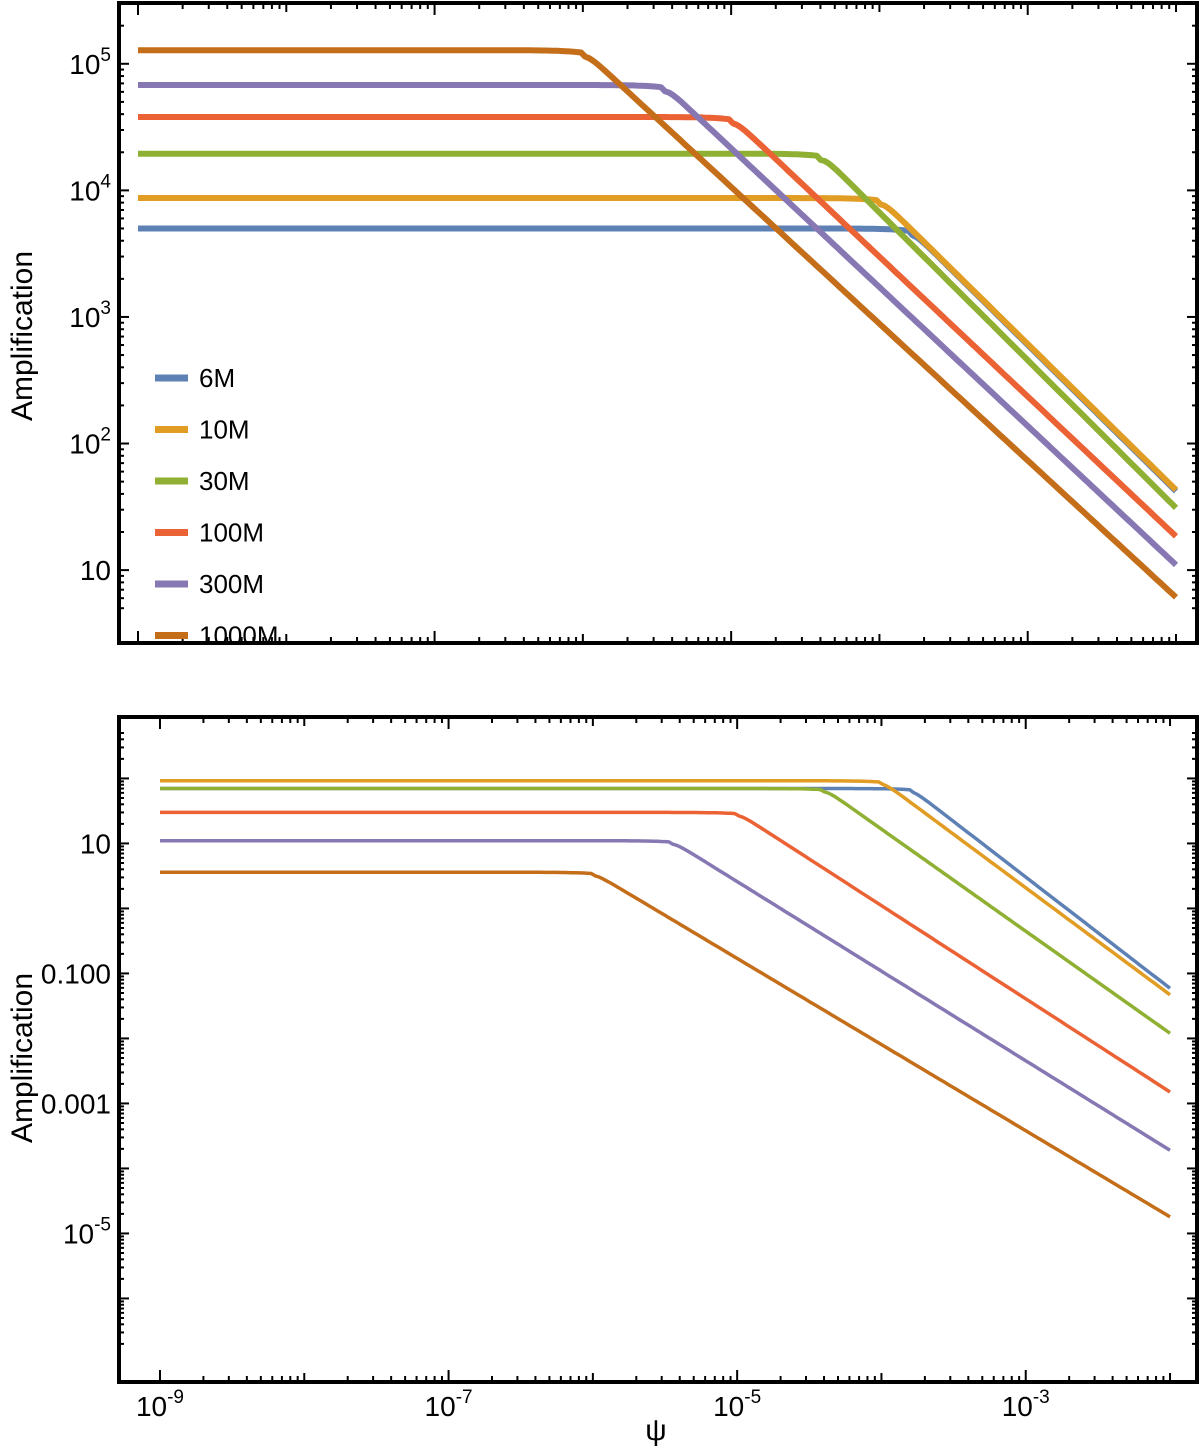  What do you see at coordinates (449, 1404) in the screenshot?
I see `x-tick-label: 10⁻⁷` at bounding box center [449, 1404].